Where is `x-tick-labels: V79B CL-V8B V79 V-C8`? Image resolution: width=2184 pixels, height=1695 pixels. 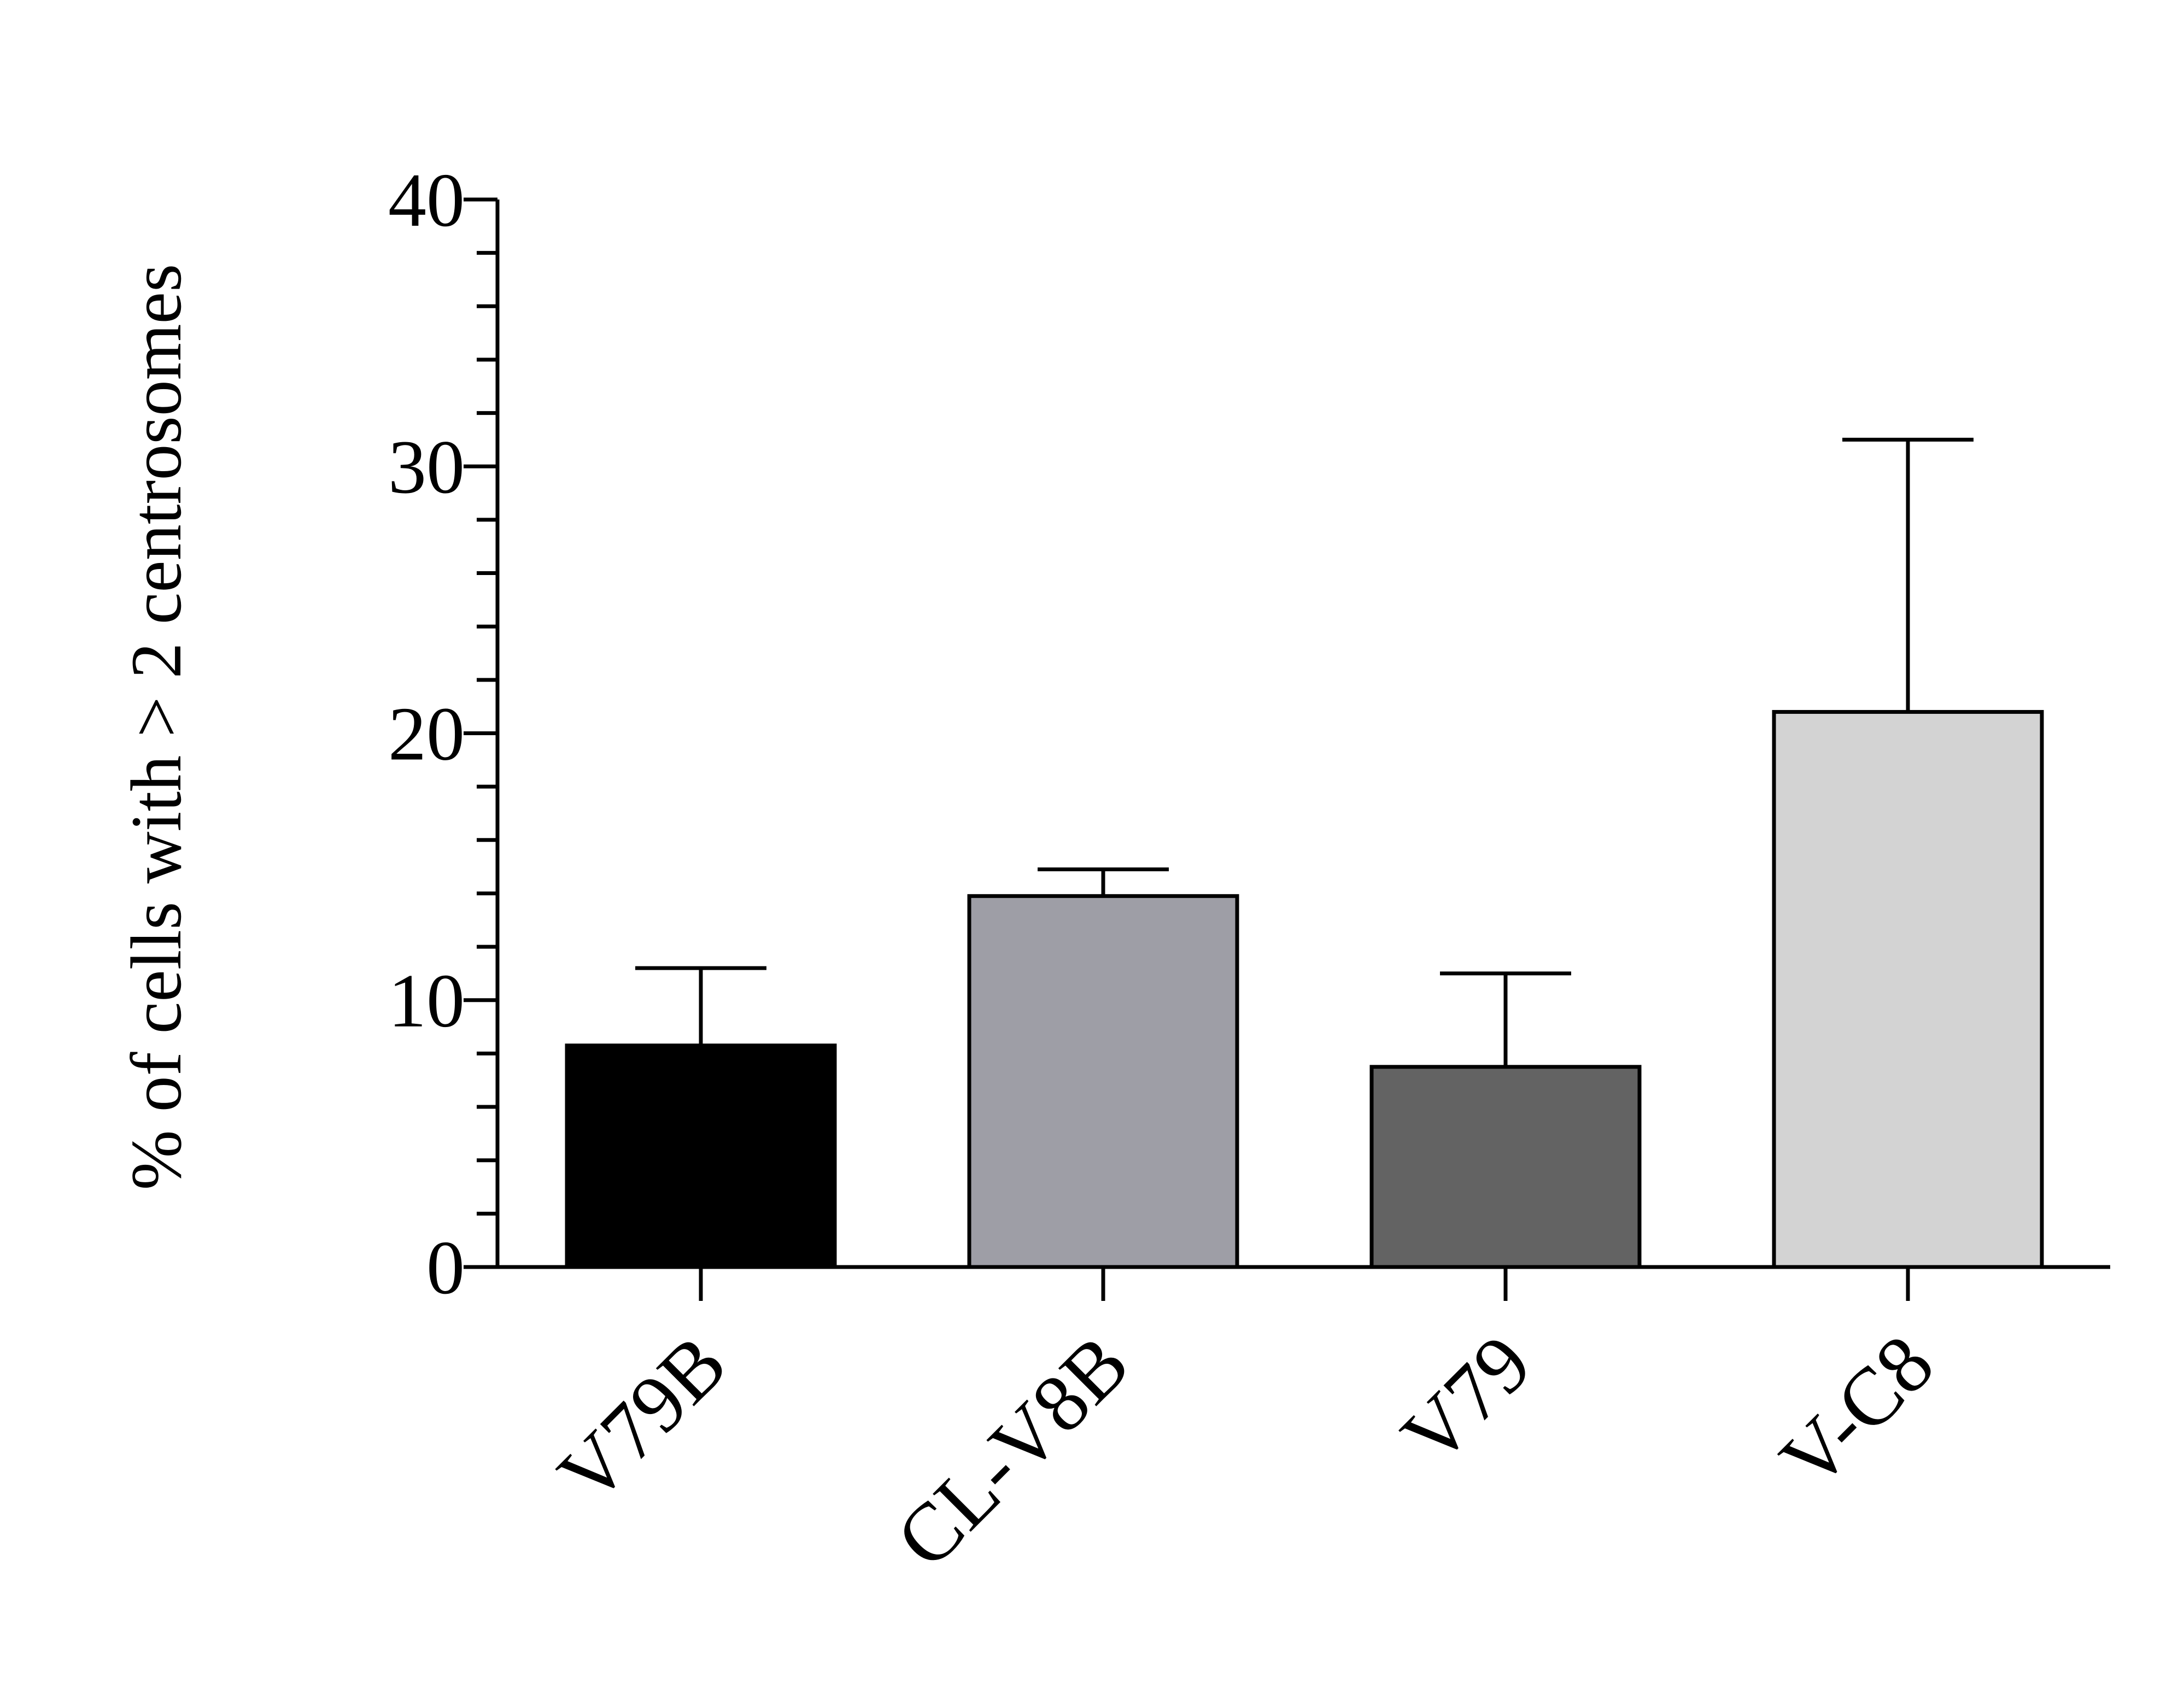
x-tick-labels: V79B CL-V8B V79 V-C8 is located at coordinates (1246, 1451).